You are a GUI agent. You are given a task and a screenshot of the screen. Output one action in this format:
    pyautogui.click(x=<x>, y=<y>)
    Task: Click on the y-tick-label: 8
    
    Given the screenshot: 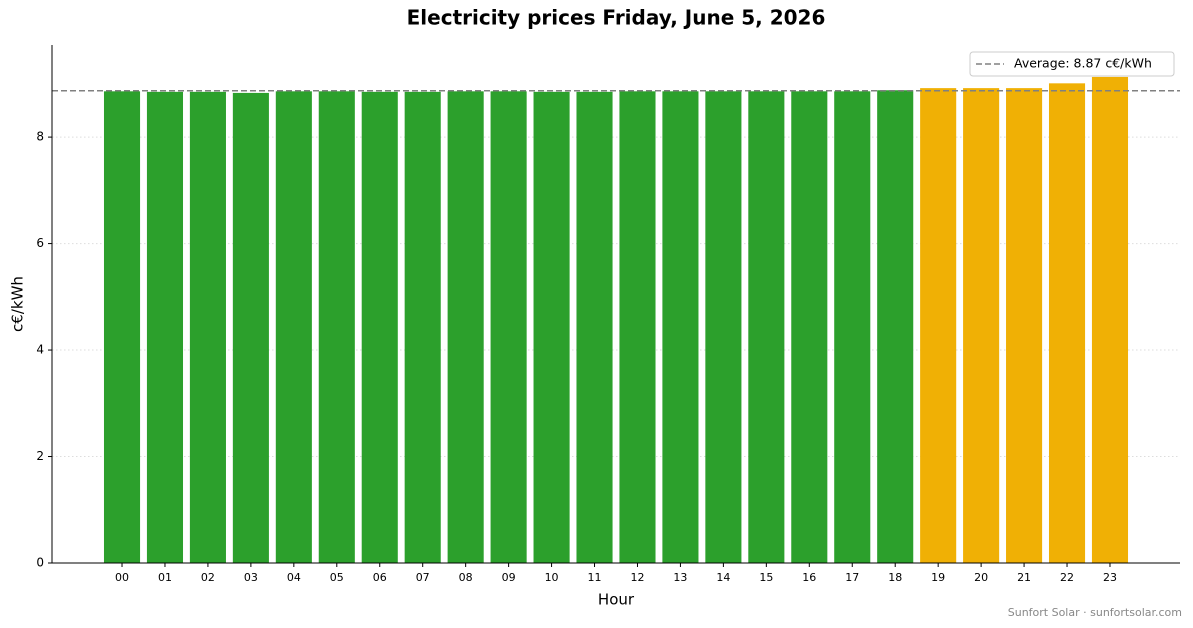 What is the action you would take?
    pyautogui.click(x=40, y=137)
    